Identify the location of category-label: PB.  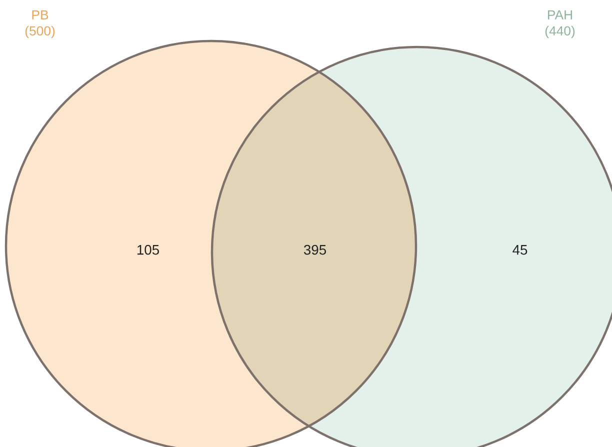
(40, 15).